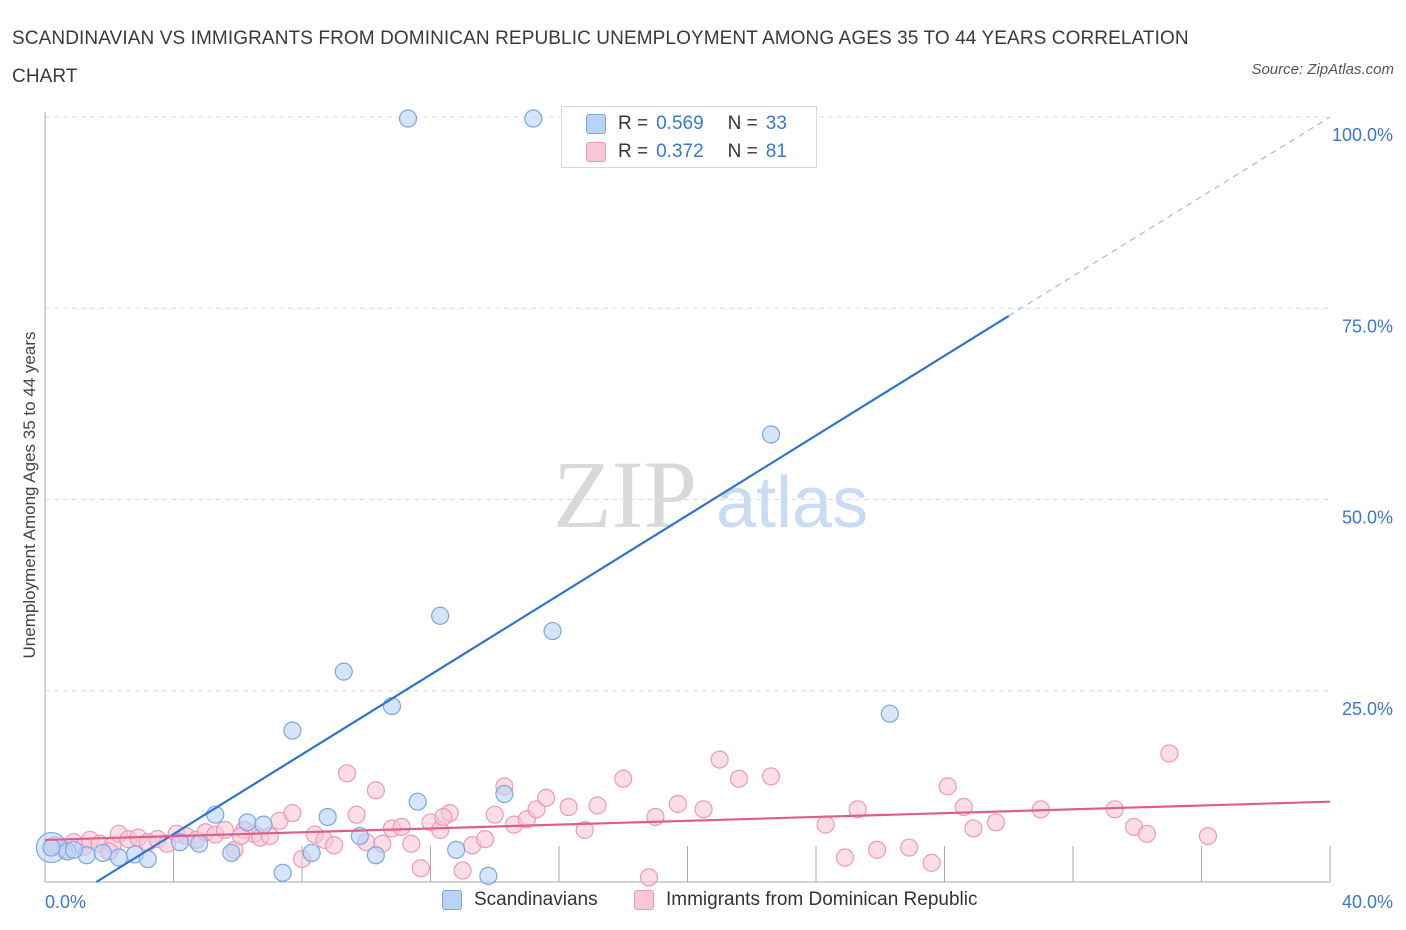 The width and height of the screenshot is (1406, 930). Describe the element at coordinates (625, 494) in the screenshot. I see `watermark-zip: ZIP` at that location.